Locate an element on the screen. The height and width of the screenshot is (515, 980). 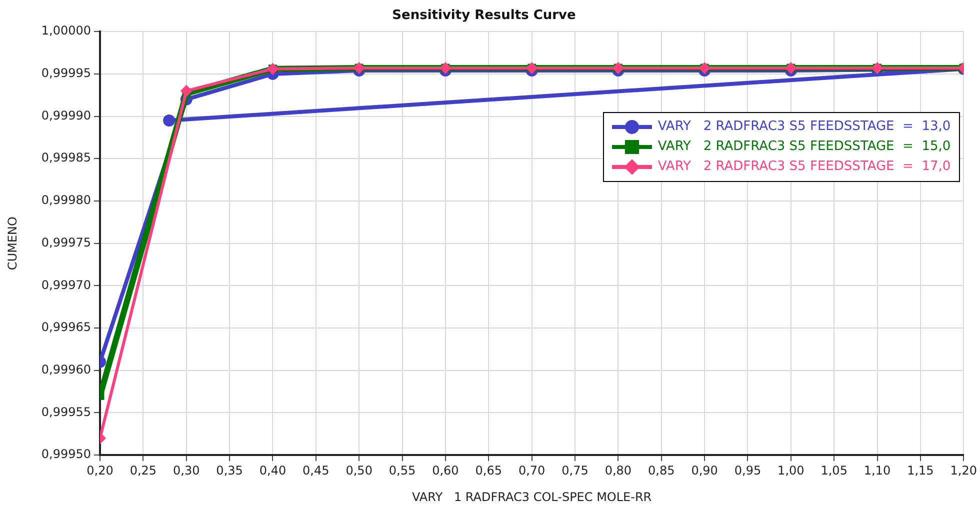
x-tick-label: 0,70 is located at coordinates (532, 470).